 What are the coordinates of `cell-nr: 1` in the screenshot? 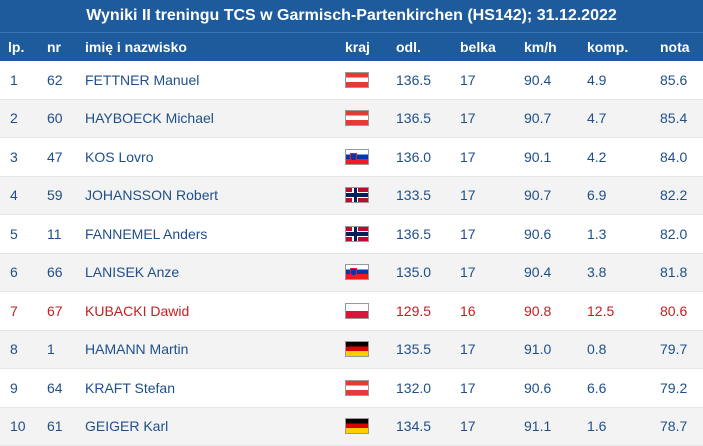 It's located at (51, 350).